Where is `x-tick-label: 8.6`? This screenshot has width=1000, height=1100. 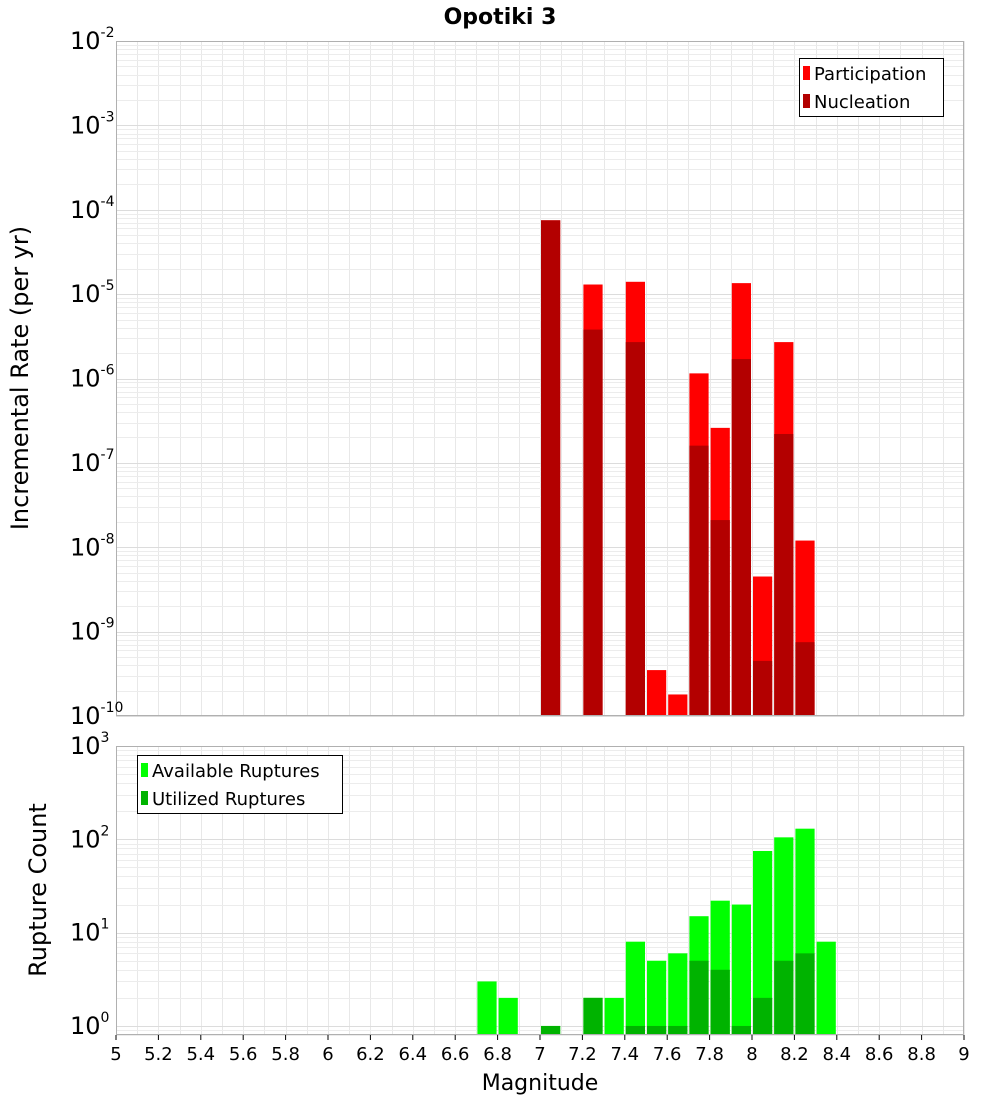
x-tick-label: 8.6 is located at coordinates (879, 1054).